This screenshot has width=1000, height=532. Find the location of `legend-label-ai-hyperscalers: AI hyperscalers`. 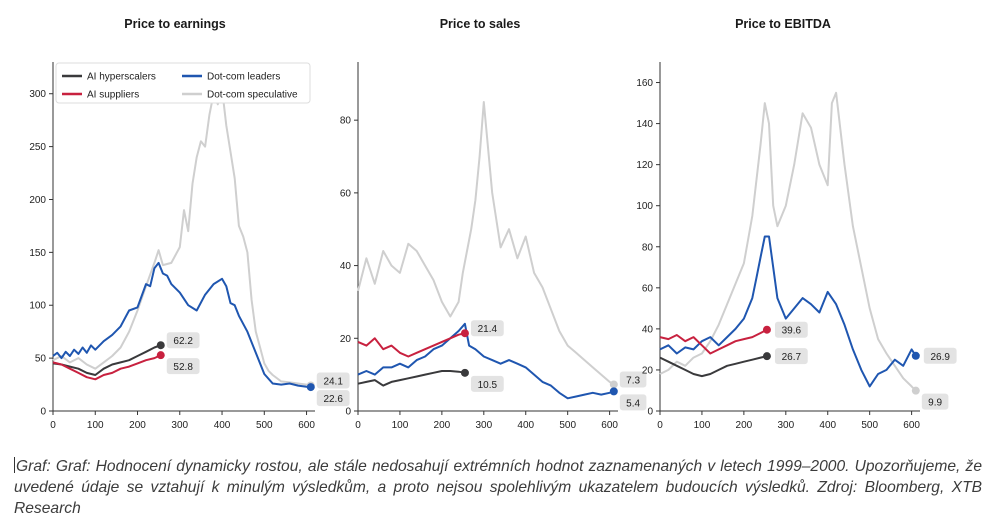

legend-label-ai-hyperscalers: AI hyperscalers is located at coordinates (121, 77).